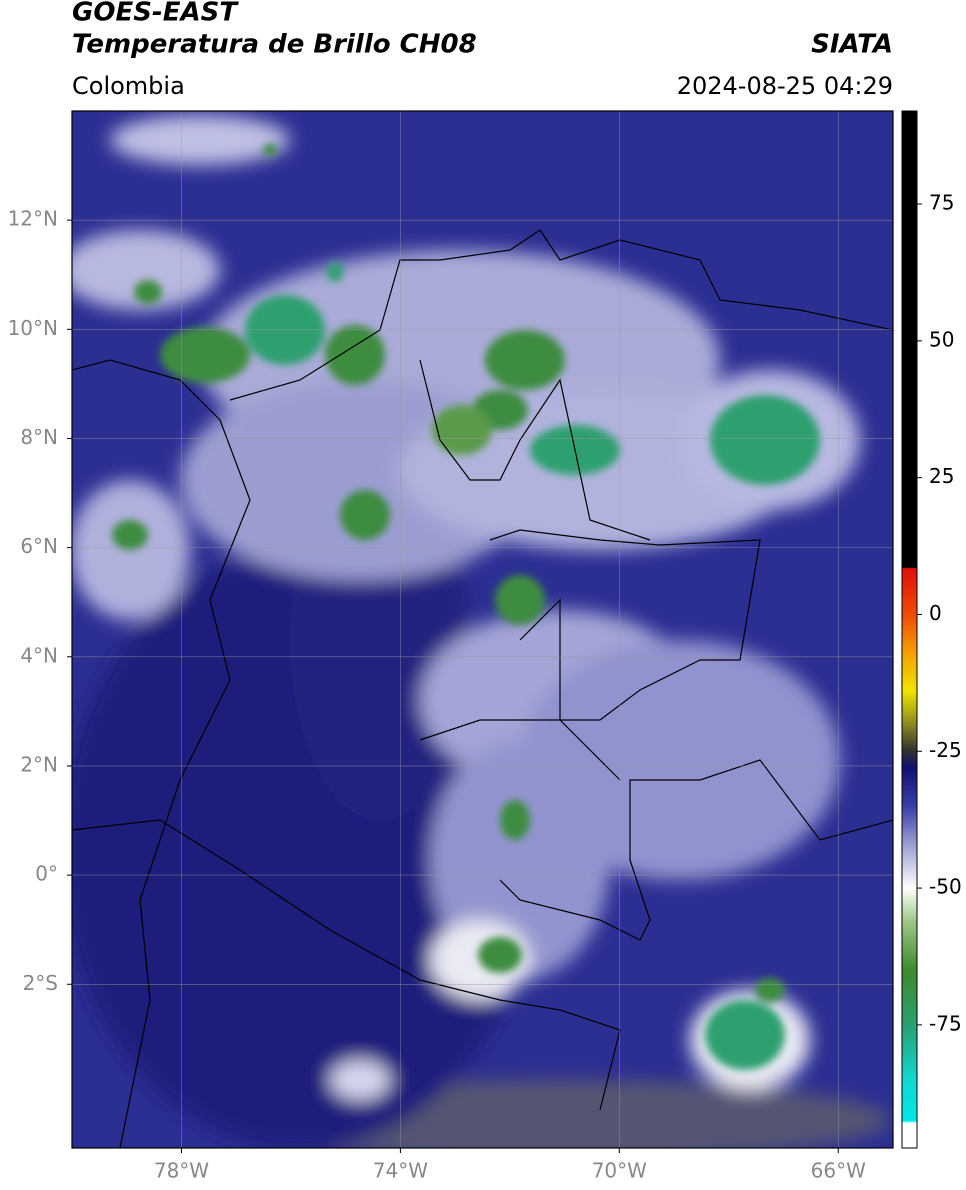 The image size is (966, 1190). What do you see at coordinates (945, 750) in the screenshot?
I see `colorbar-tick-label: -25` at bounding box center [945, 750].